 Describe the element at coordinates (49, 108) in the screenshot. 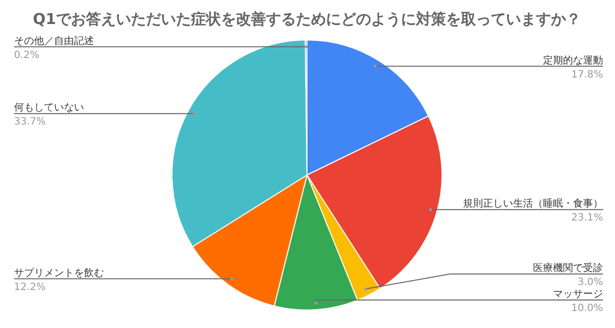

I see `slice-label: 何もしていない` at that location.